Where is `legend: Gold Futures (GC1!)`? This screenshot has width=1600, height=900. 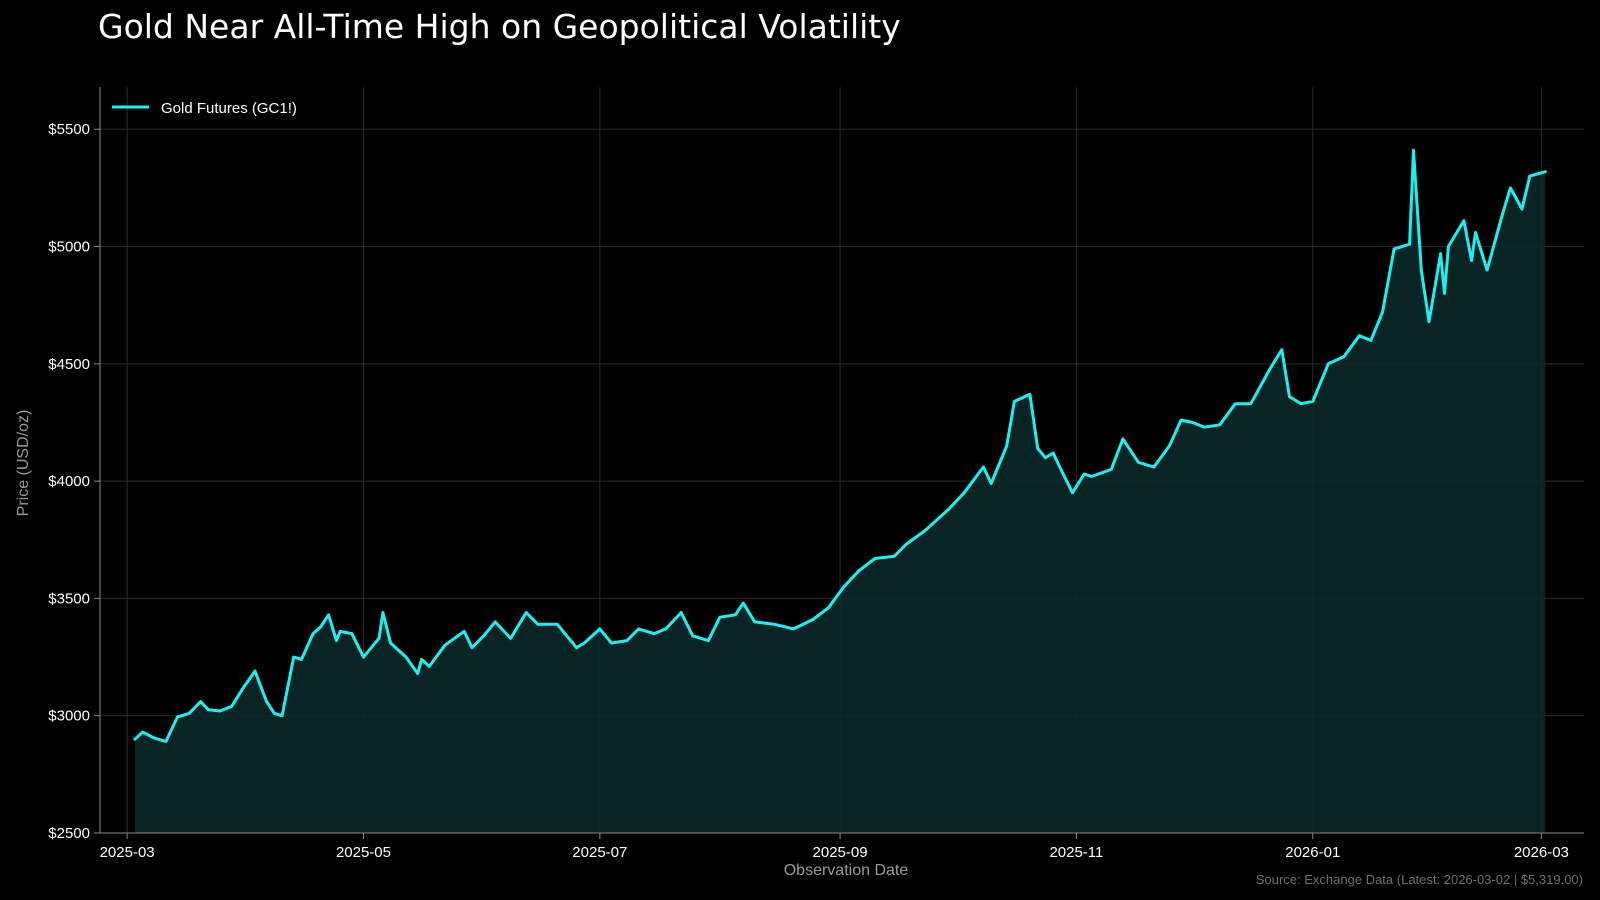 legend: Gold Futures (GC1!) is located at coordinates (204, 108).